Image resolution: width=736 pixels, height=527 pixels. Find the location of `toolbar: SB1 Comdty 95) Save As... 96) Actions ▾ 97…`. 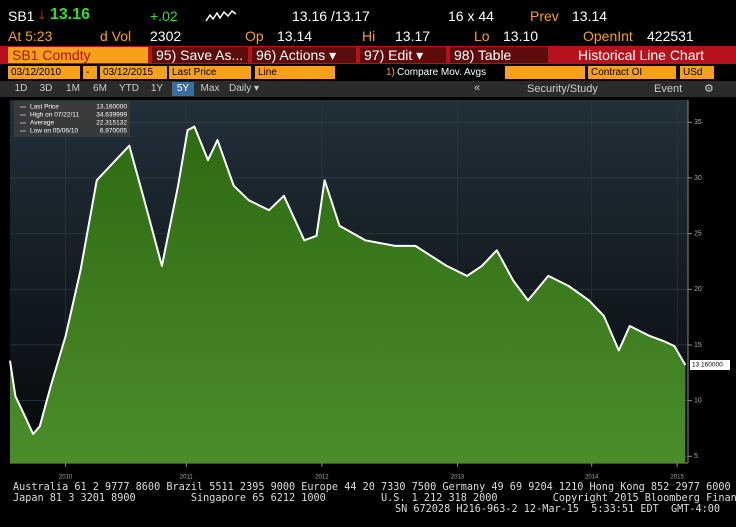

toolbar: SB1 Comdty 95) Save As... 96) Actions ▾ 97… is located at coordinates (368, 55).